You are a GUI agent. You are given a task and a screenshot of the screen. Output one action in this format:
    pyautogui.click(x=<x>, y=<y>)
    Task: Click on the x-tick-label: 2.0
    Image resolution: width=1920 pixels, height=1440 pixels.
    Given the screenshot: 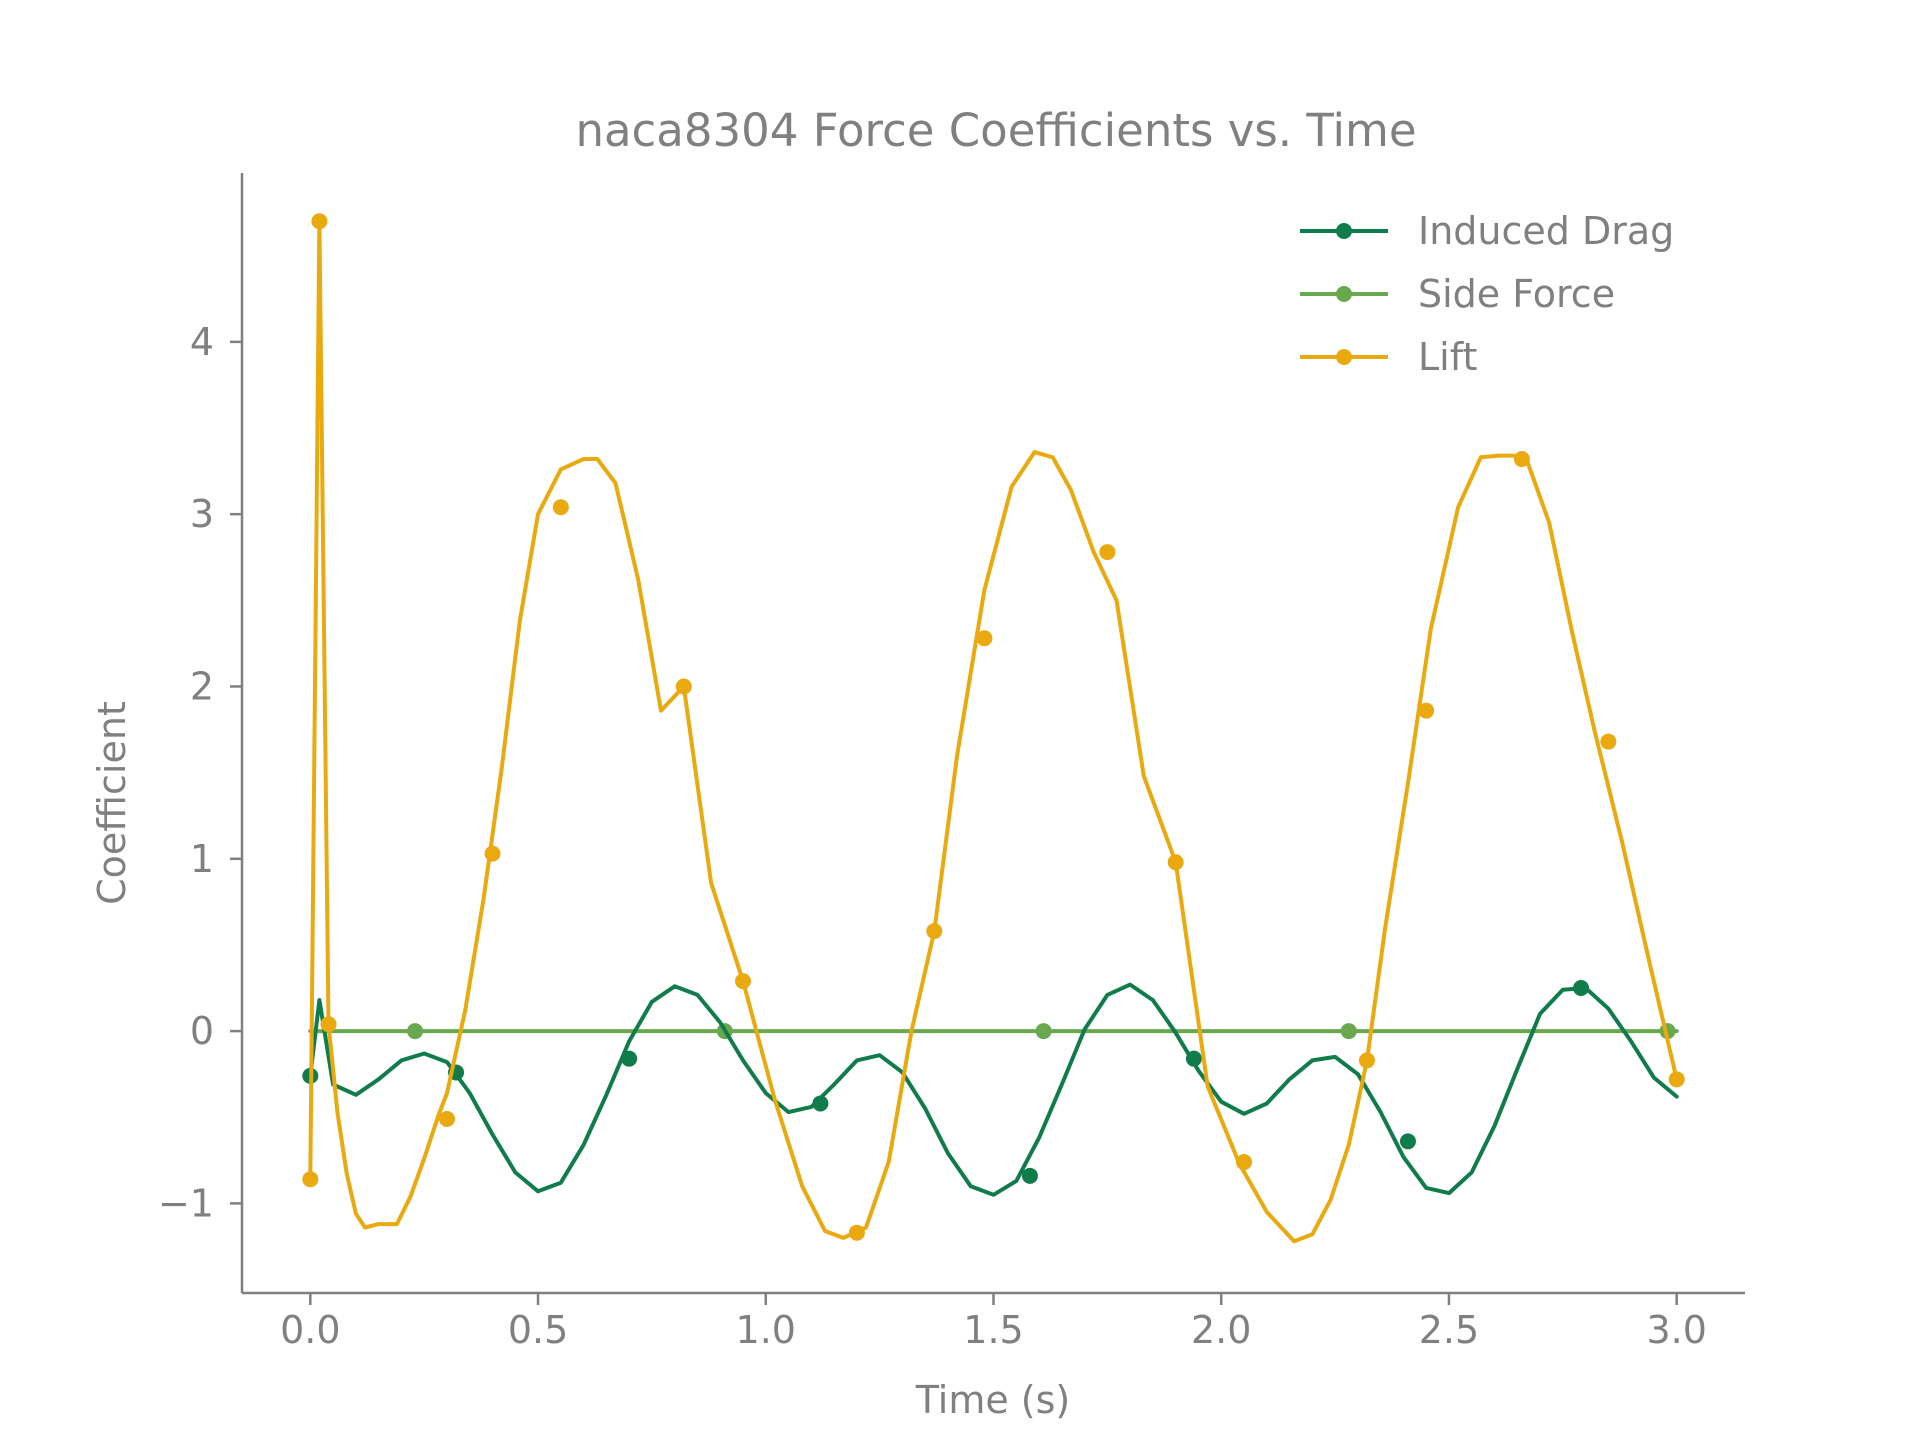 What is the action you would take?
    pyautogui.click(x=1221, y=1330)
    